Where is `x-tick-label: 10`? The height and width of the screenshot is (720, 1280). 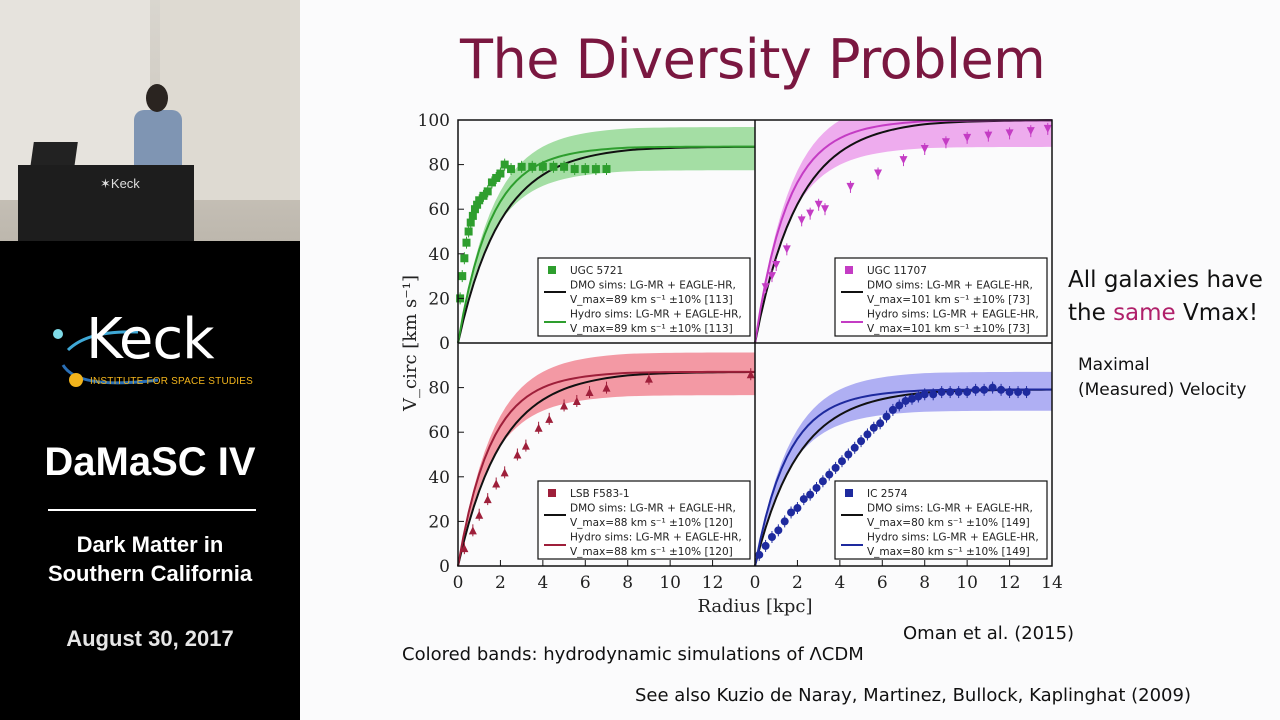 x-tick-label: 10 is located at coordinates (670, 583).